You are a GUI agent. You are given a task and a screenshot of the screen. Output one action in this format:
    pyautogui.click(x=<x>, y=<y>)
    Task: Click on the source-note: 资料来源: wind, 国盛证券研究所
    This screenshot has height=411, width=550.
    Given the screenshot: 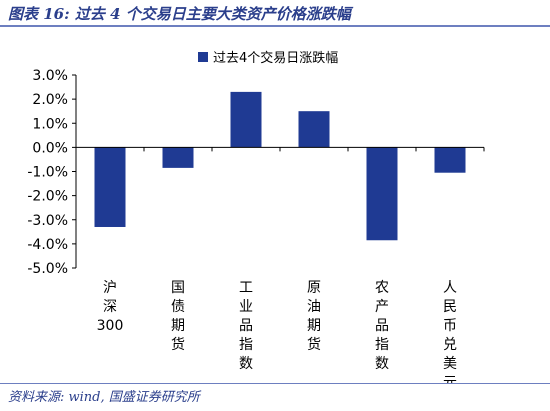 What is the action you would take?
    pyautogui.click(x=104, y=397)
    